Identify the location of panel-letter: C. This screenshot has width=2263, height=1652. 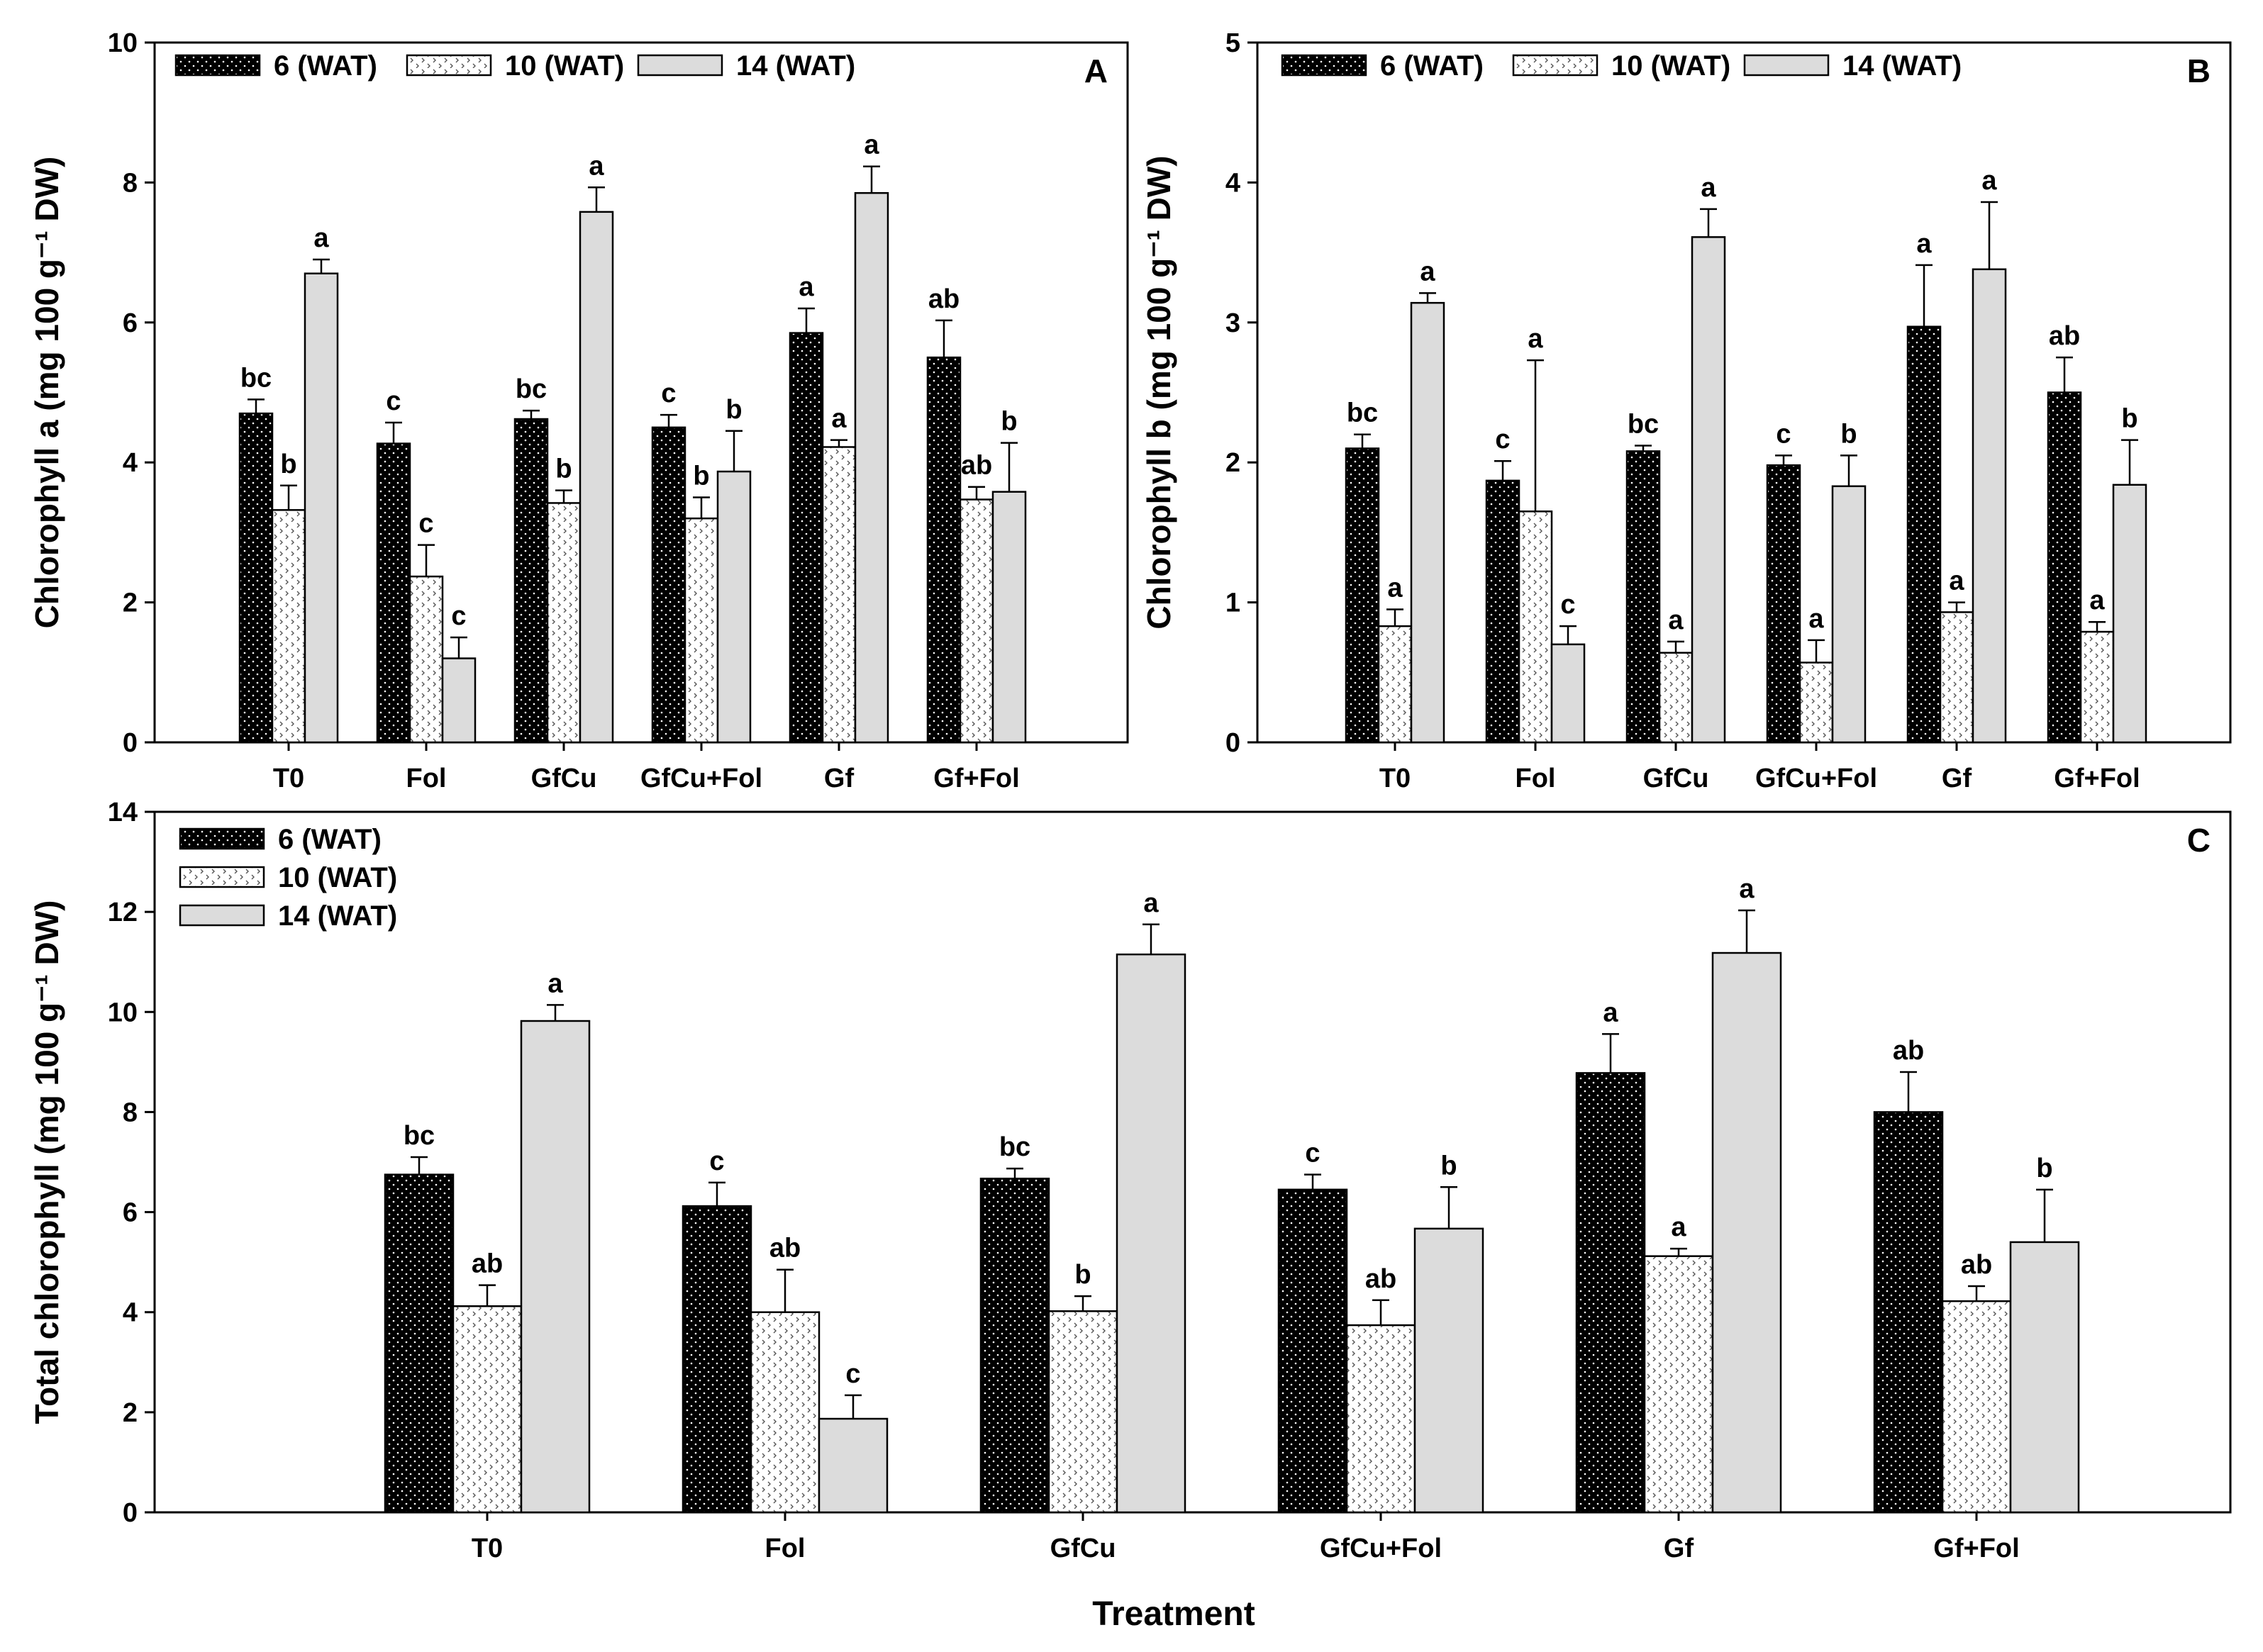
(2199, 840).